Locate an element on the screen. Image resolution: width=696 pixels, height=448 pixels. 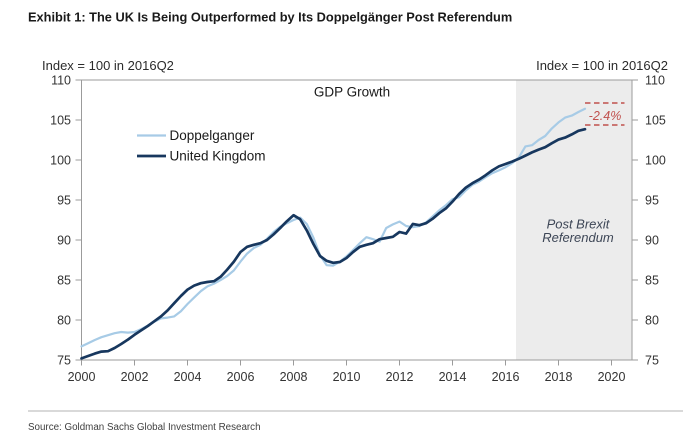
svg-text: 2008 is located at coordinates (294, 377).